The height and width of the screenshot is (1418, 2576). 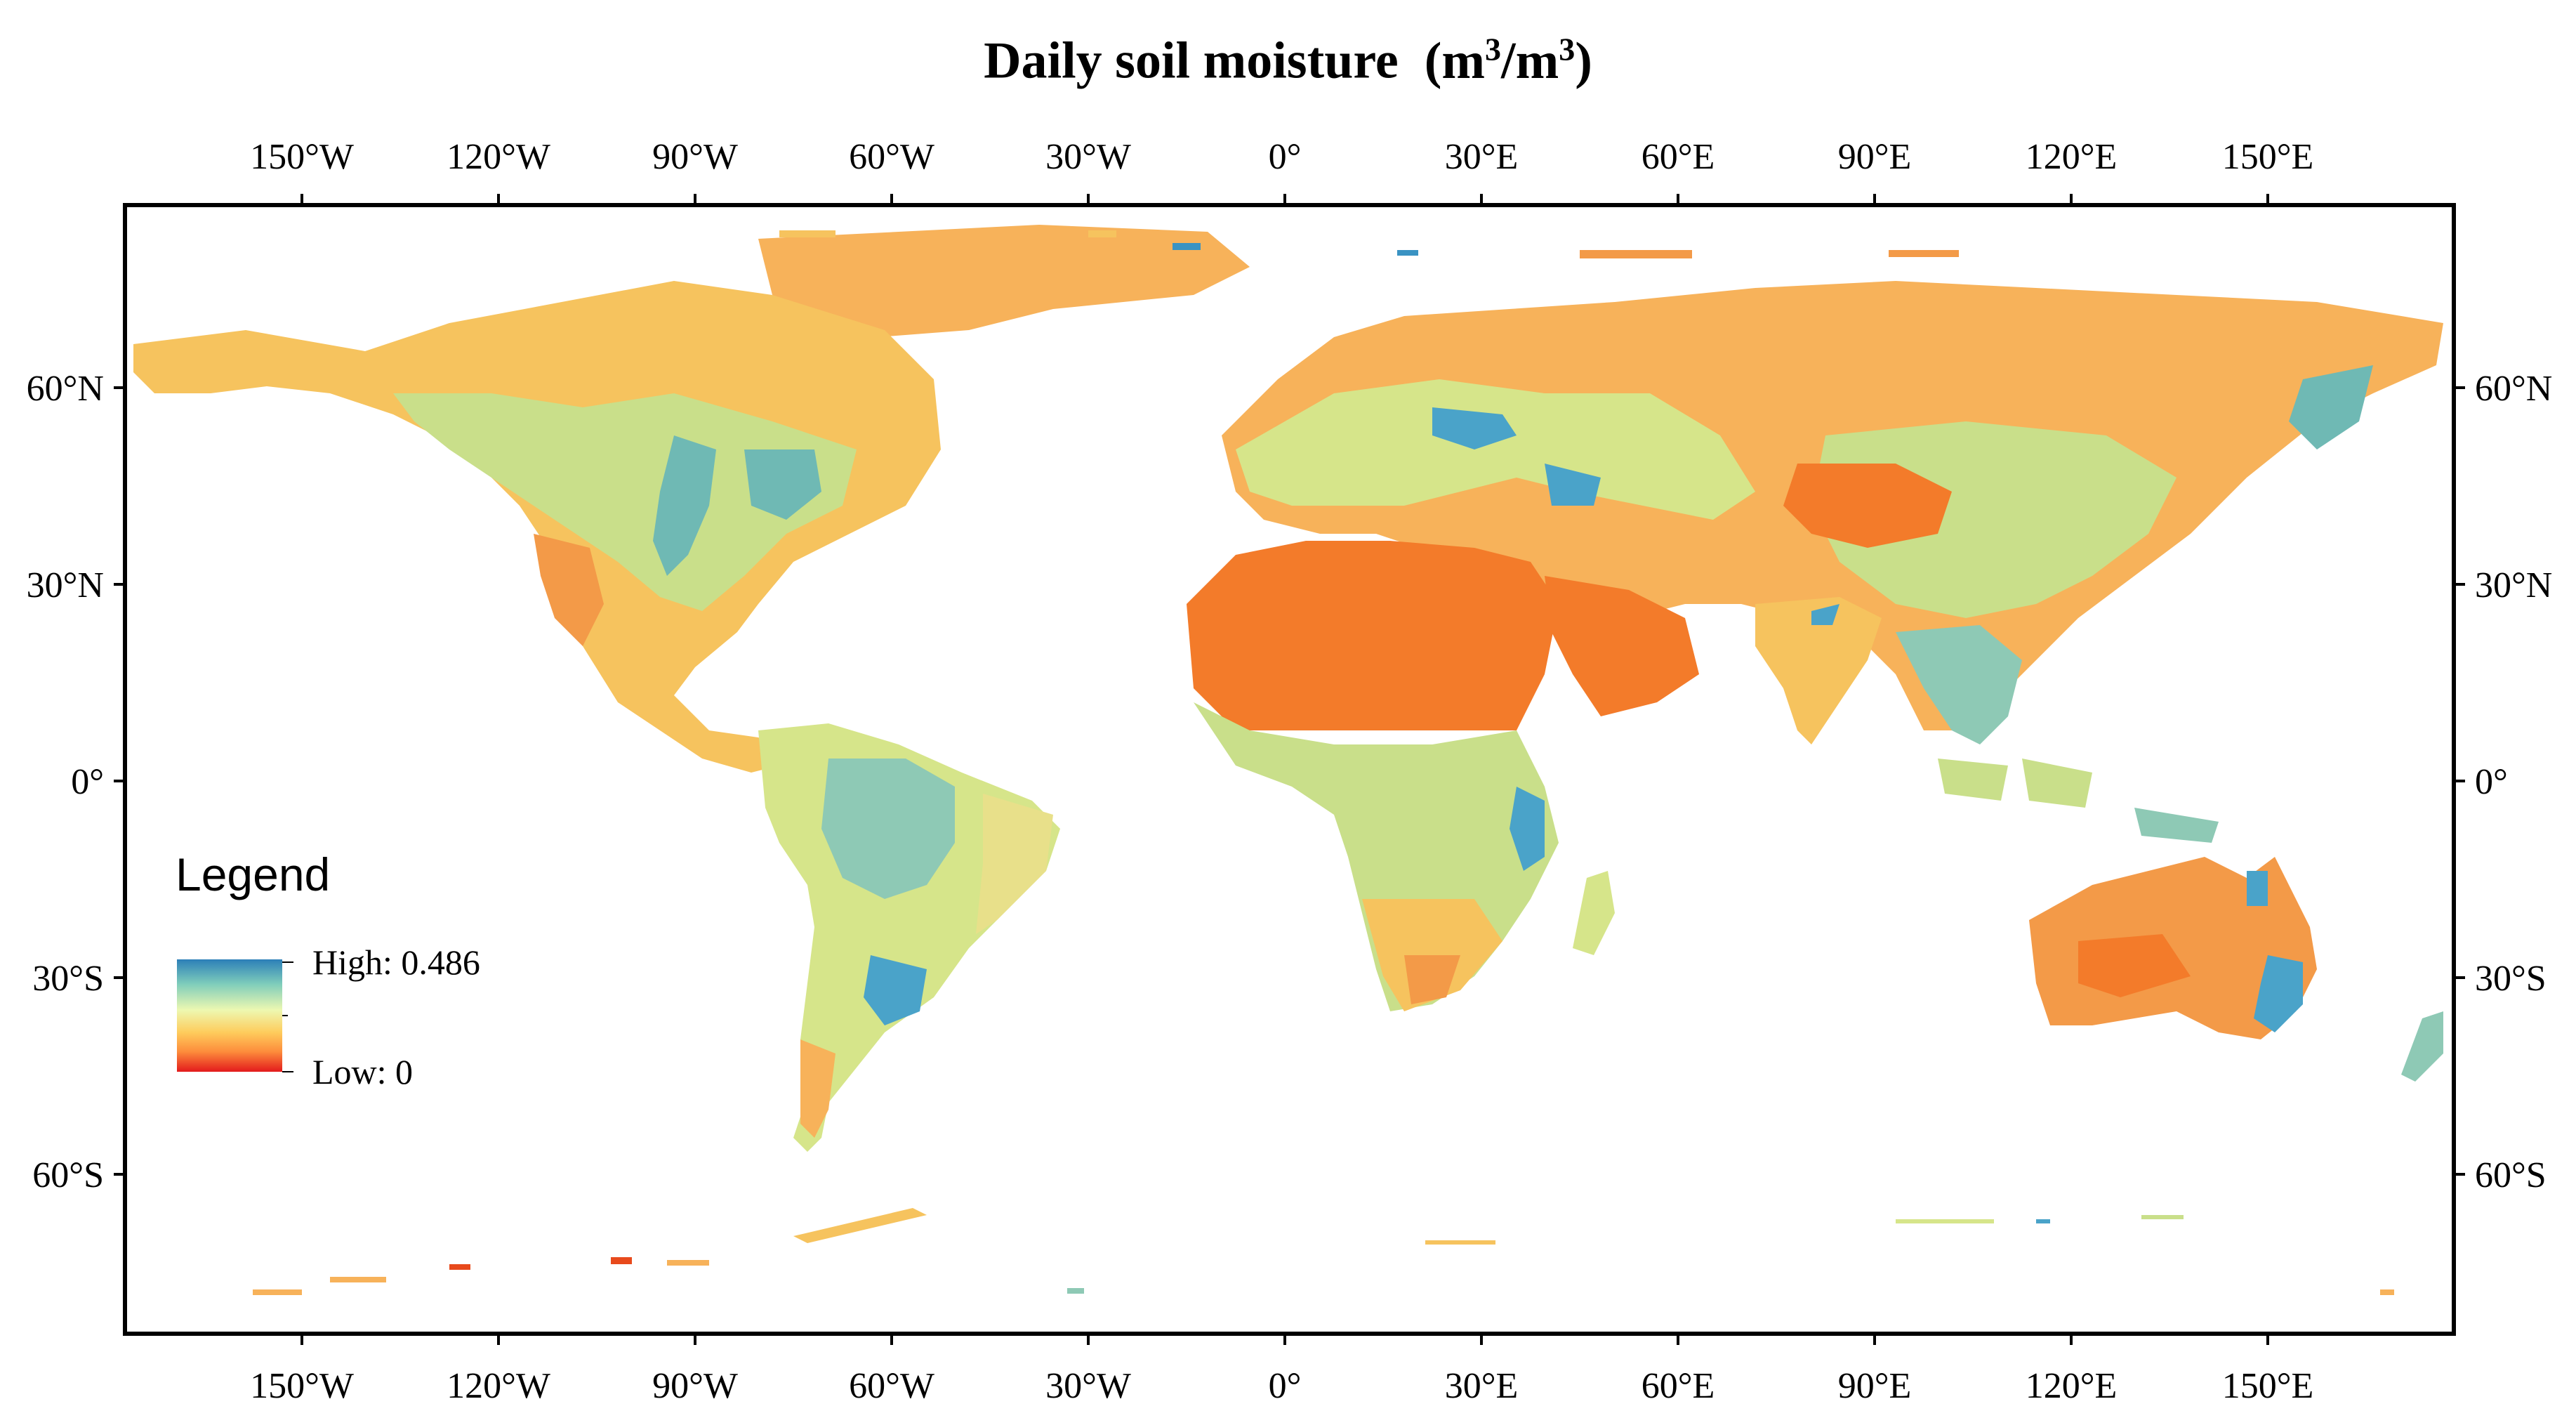 I want to click on lat-label-right: 60°N, so click(x=2513, y=389).